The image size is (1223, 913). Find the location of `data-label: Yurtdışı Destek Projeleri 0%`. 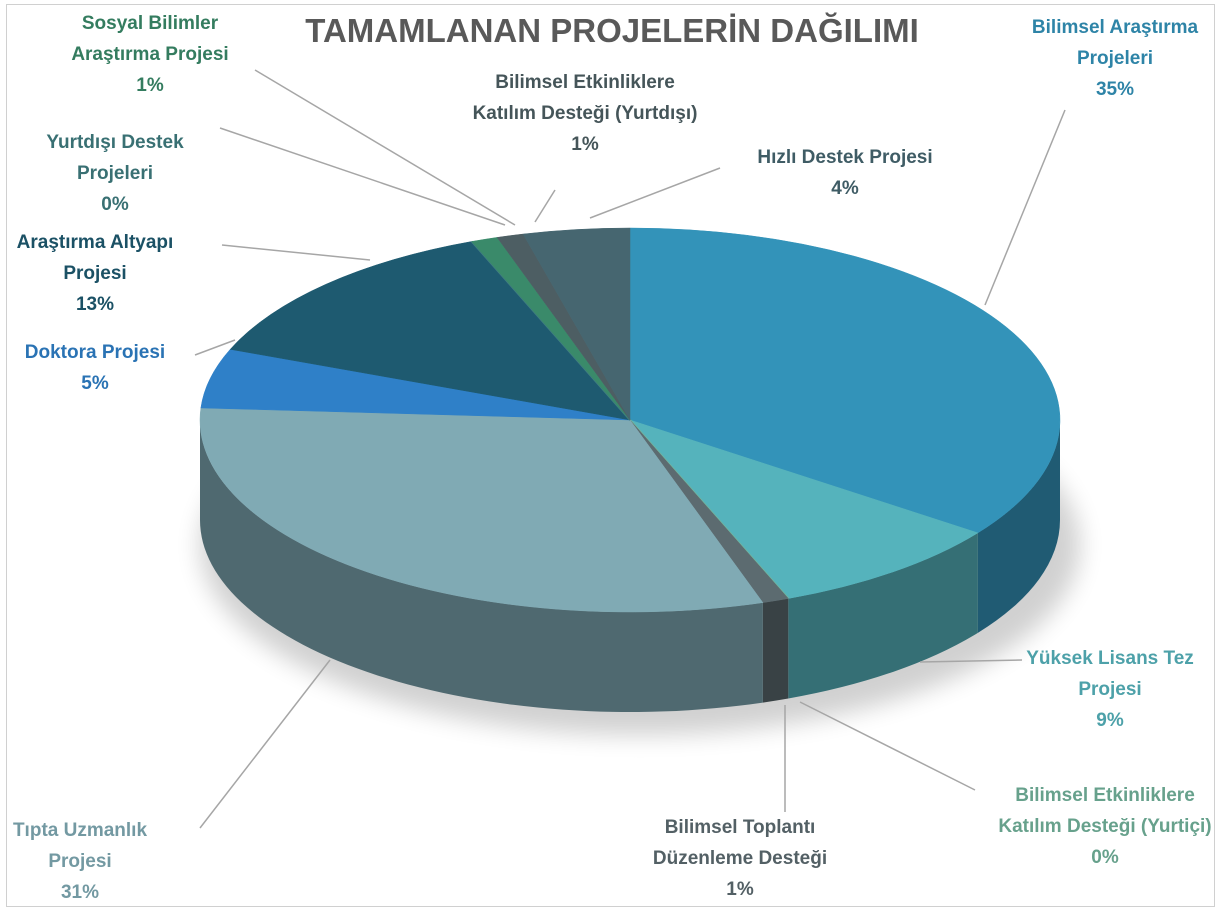

data-label: Yurtdışı Destek Projeleri 0% is located at coordinates (115, 173).